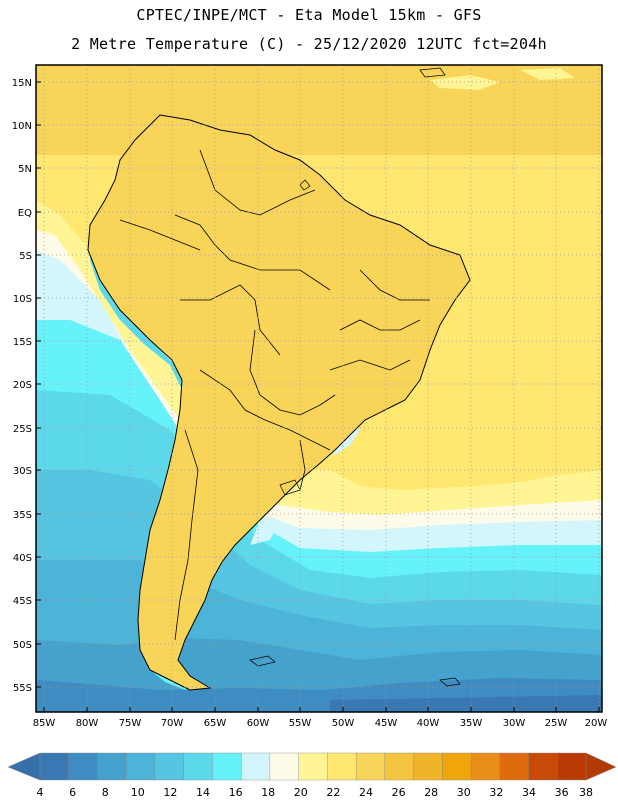 The image size is (618, 800). What do you see at coordinates (172, 723) in the screenshot?
I see `lon-label: 70W` at bounding box center [172, 723].